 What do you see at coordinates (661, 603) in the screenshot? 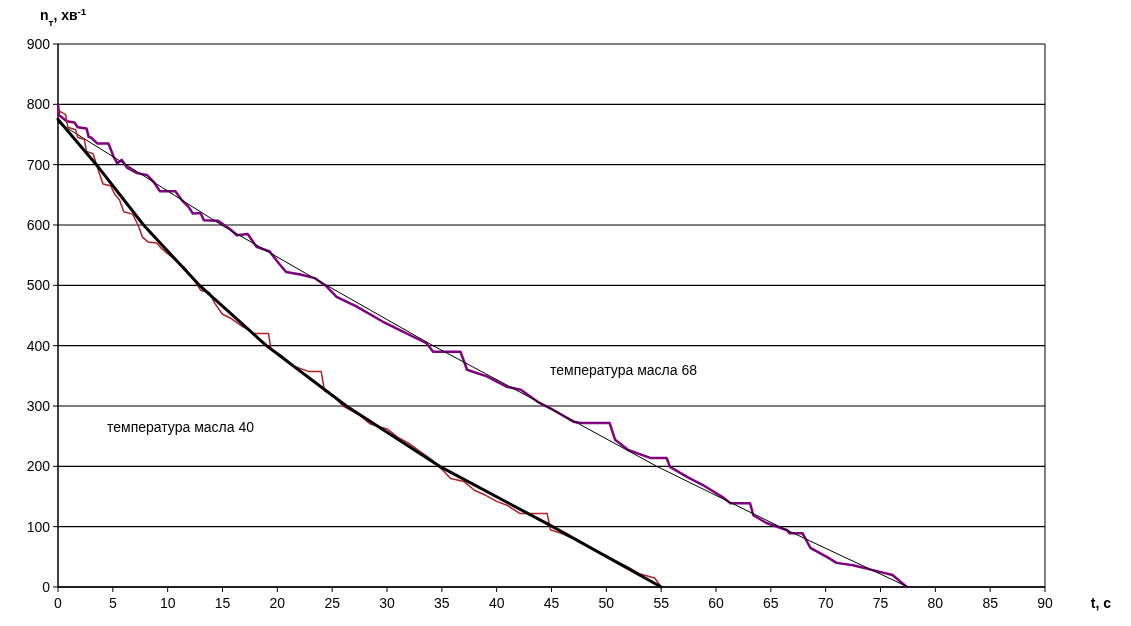
I see `x-tick-label: 55` at bounding box center [661, 603].